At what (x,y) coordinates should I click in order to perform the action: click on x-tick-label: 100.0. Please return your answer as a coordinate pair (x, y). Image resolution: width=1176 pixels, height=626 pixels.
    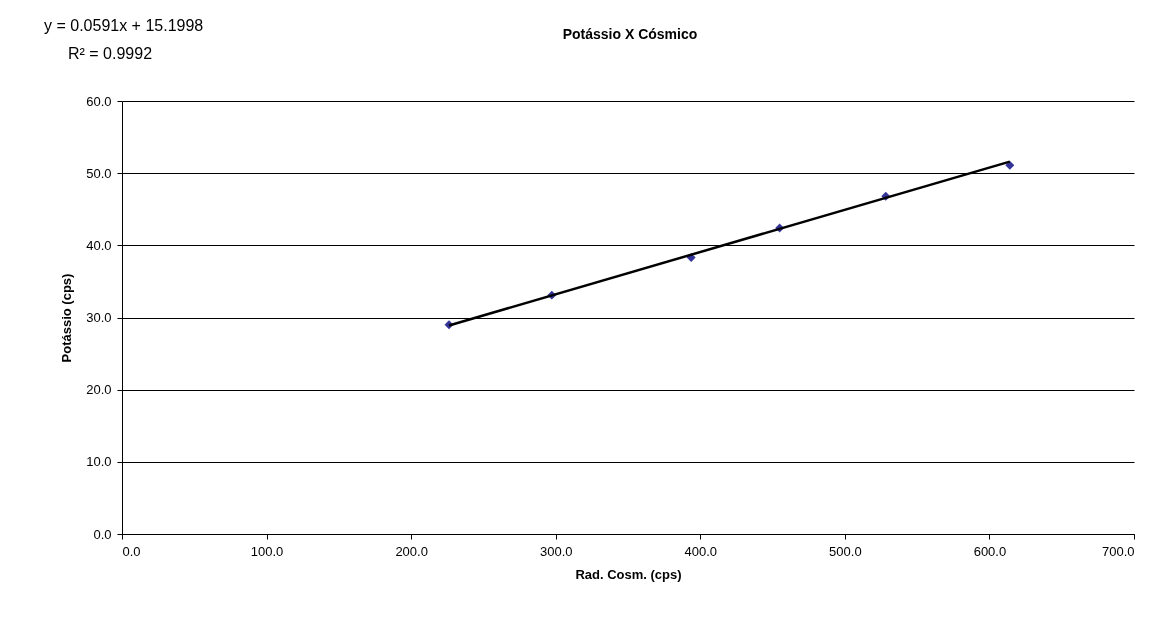
    Looking at the image, I should click on (267, 551).